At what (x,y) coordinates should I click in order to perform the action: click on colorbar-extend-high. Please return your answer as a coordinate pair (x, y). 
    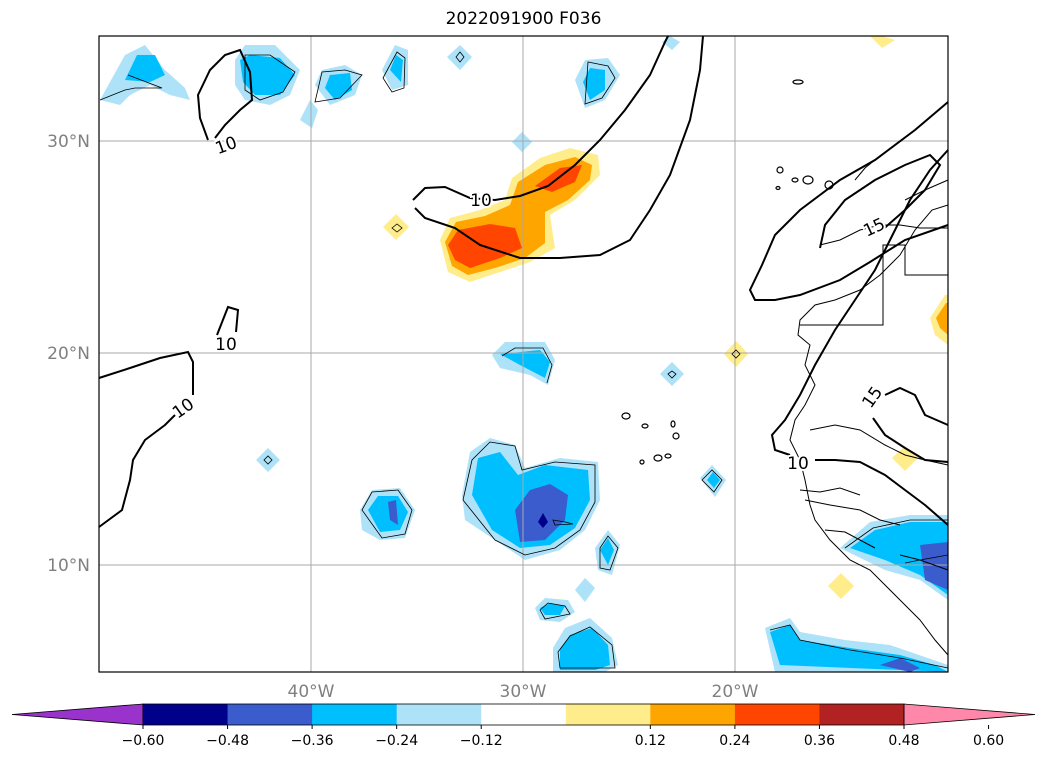
    Looking at the image, I should click on (969, 714).